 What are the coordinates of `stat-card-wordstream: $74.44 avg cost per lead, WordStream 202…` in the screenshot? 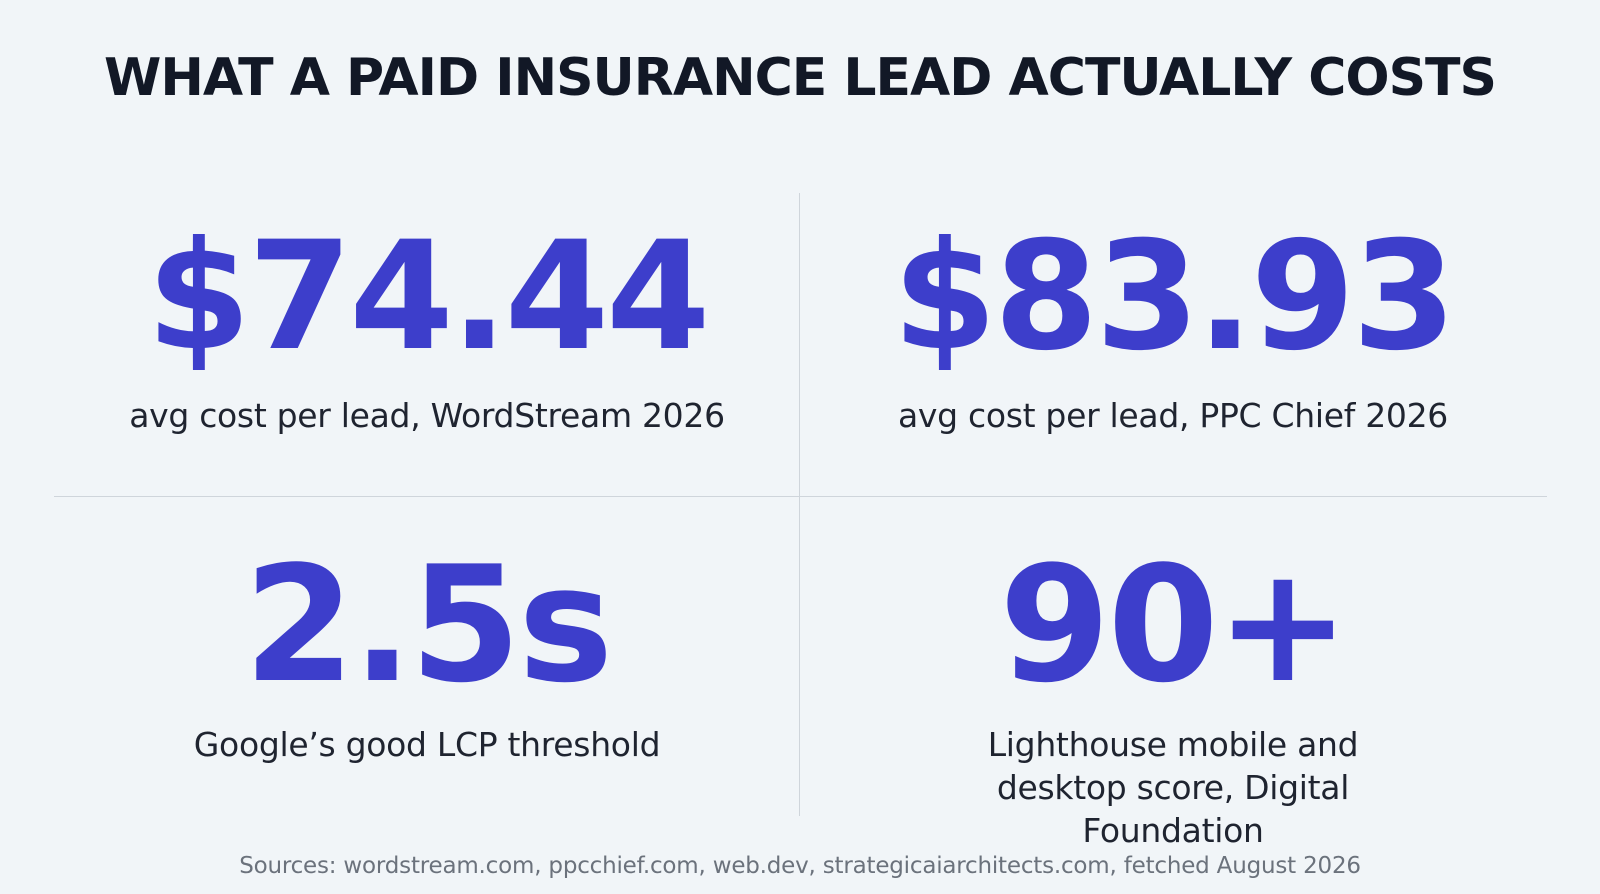 It's located at (427, 329).